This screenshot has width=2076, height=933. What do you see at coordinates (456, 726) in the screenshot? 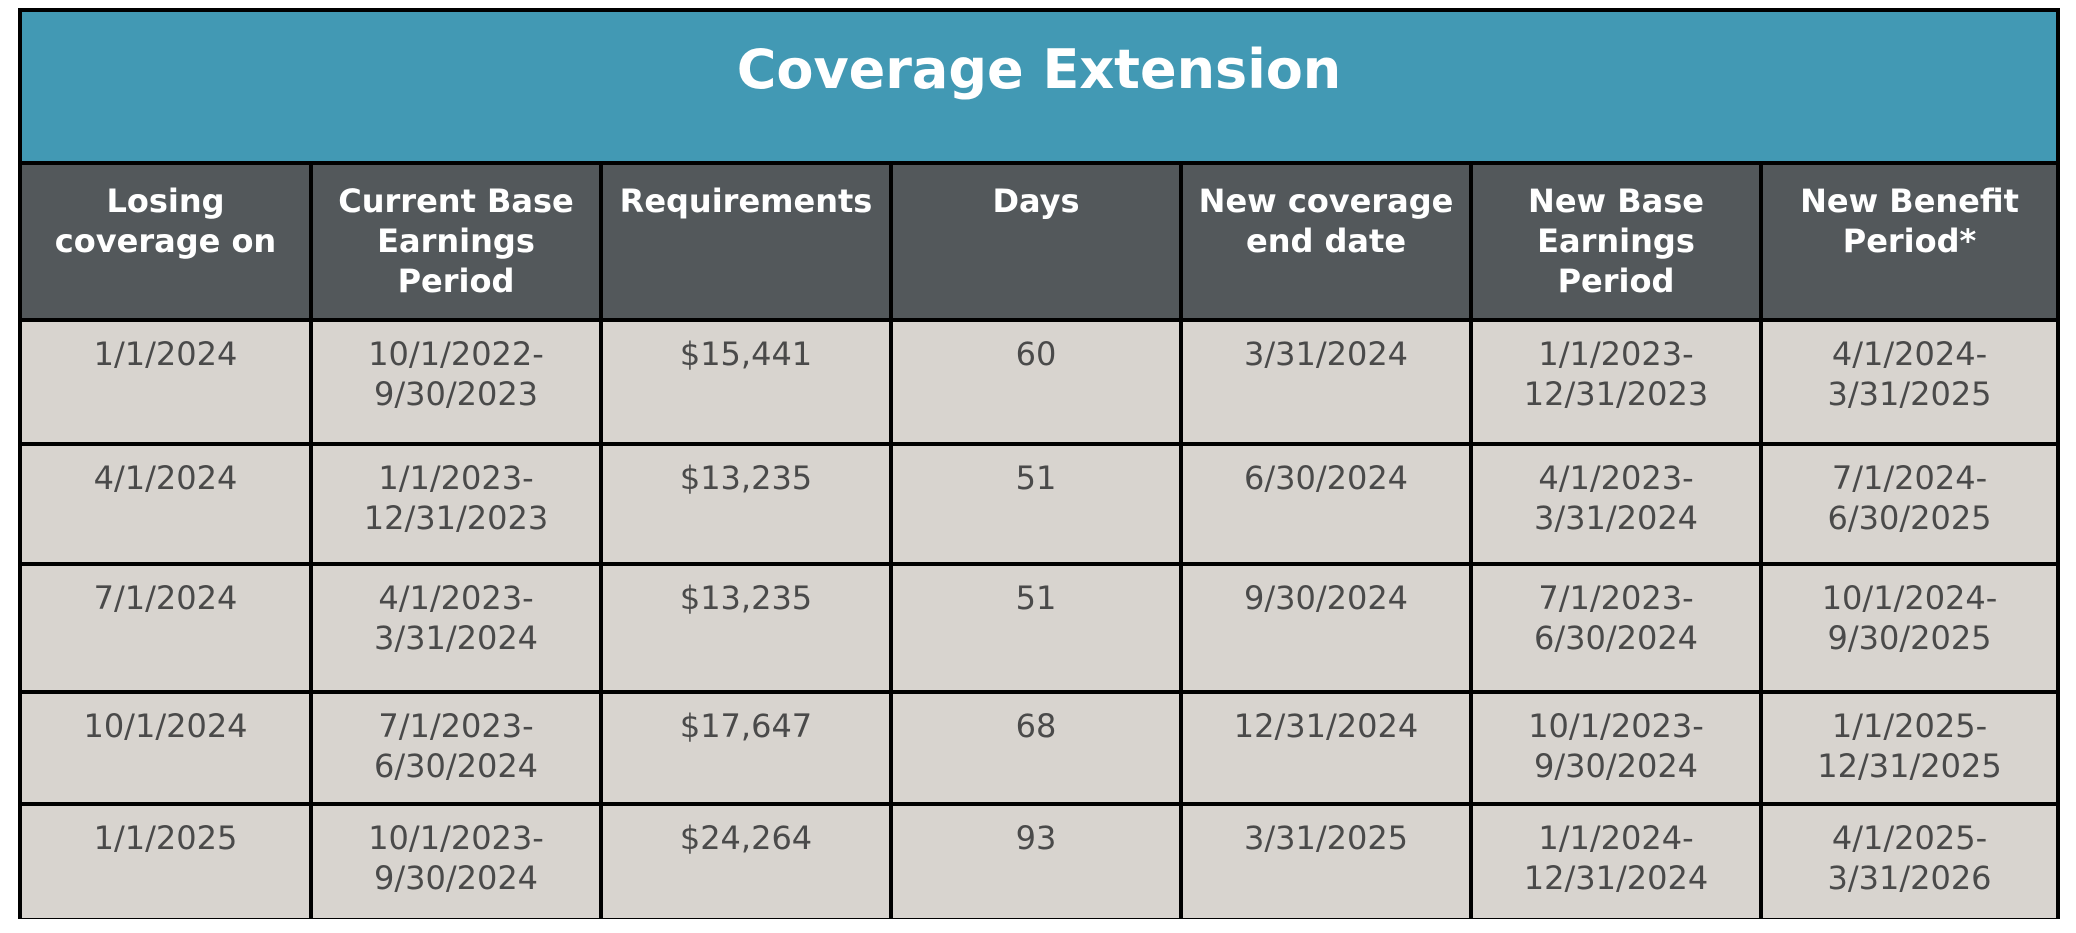
I see `cell-line: 7/1/2023-` at bounding box center [456, 726].